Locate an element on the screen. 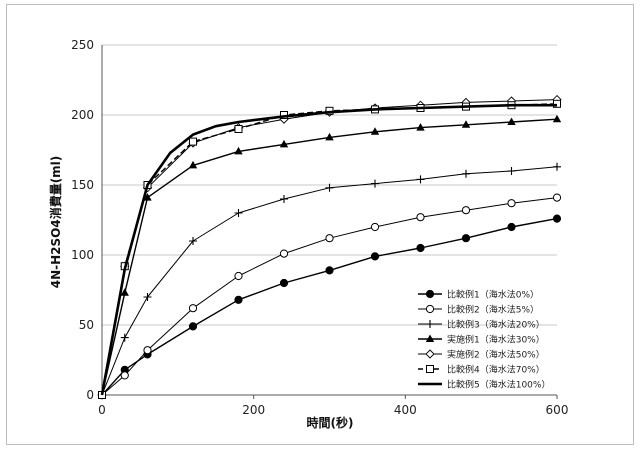 The height and width of the screenshot is (451, 640). legend-label: 比較例2（海水法5%） is located at coordinates (493, 310).